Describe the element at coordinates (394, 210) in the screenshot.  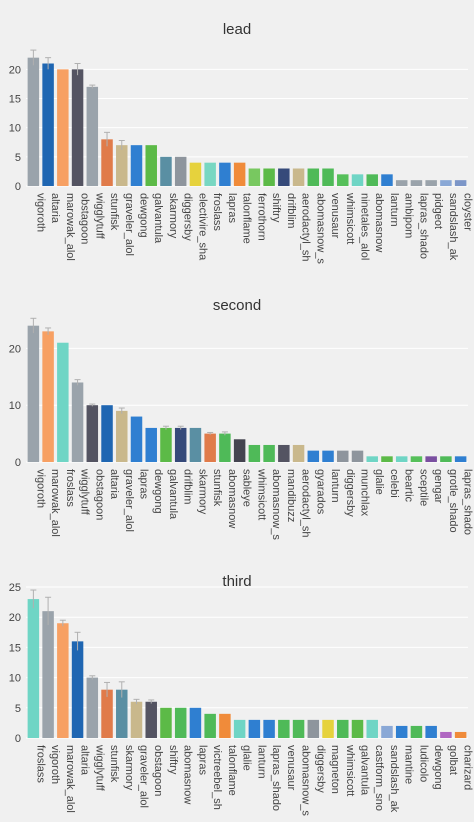
I see `chart-1-category-label: lanturn` at that location.